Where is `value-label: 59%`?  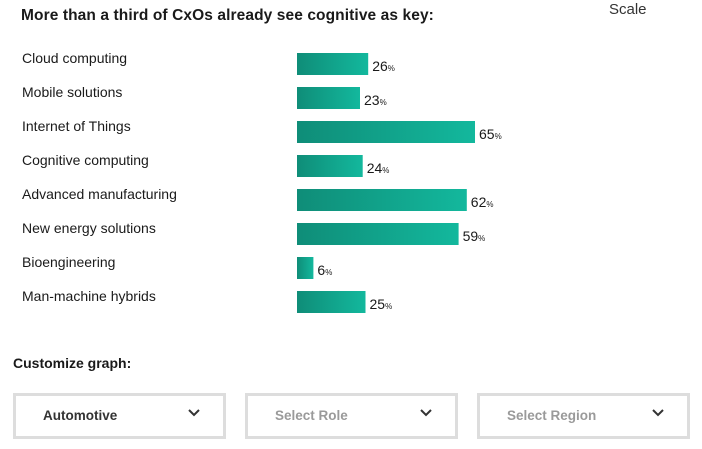 value-label: 59% is located at coordinates (474, 236).